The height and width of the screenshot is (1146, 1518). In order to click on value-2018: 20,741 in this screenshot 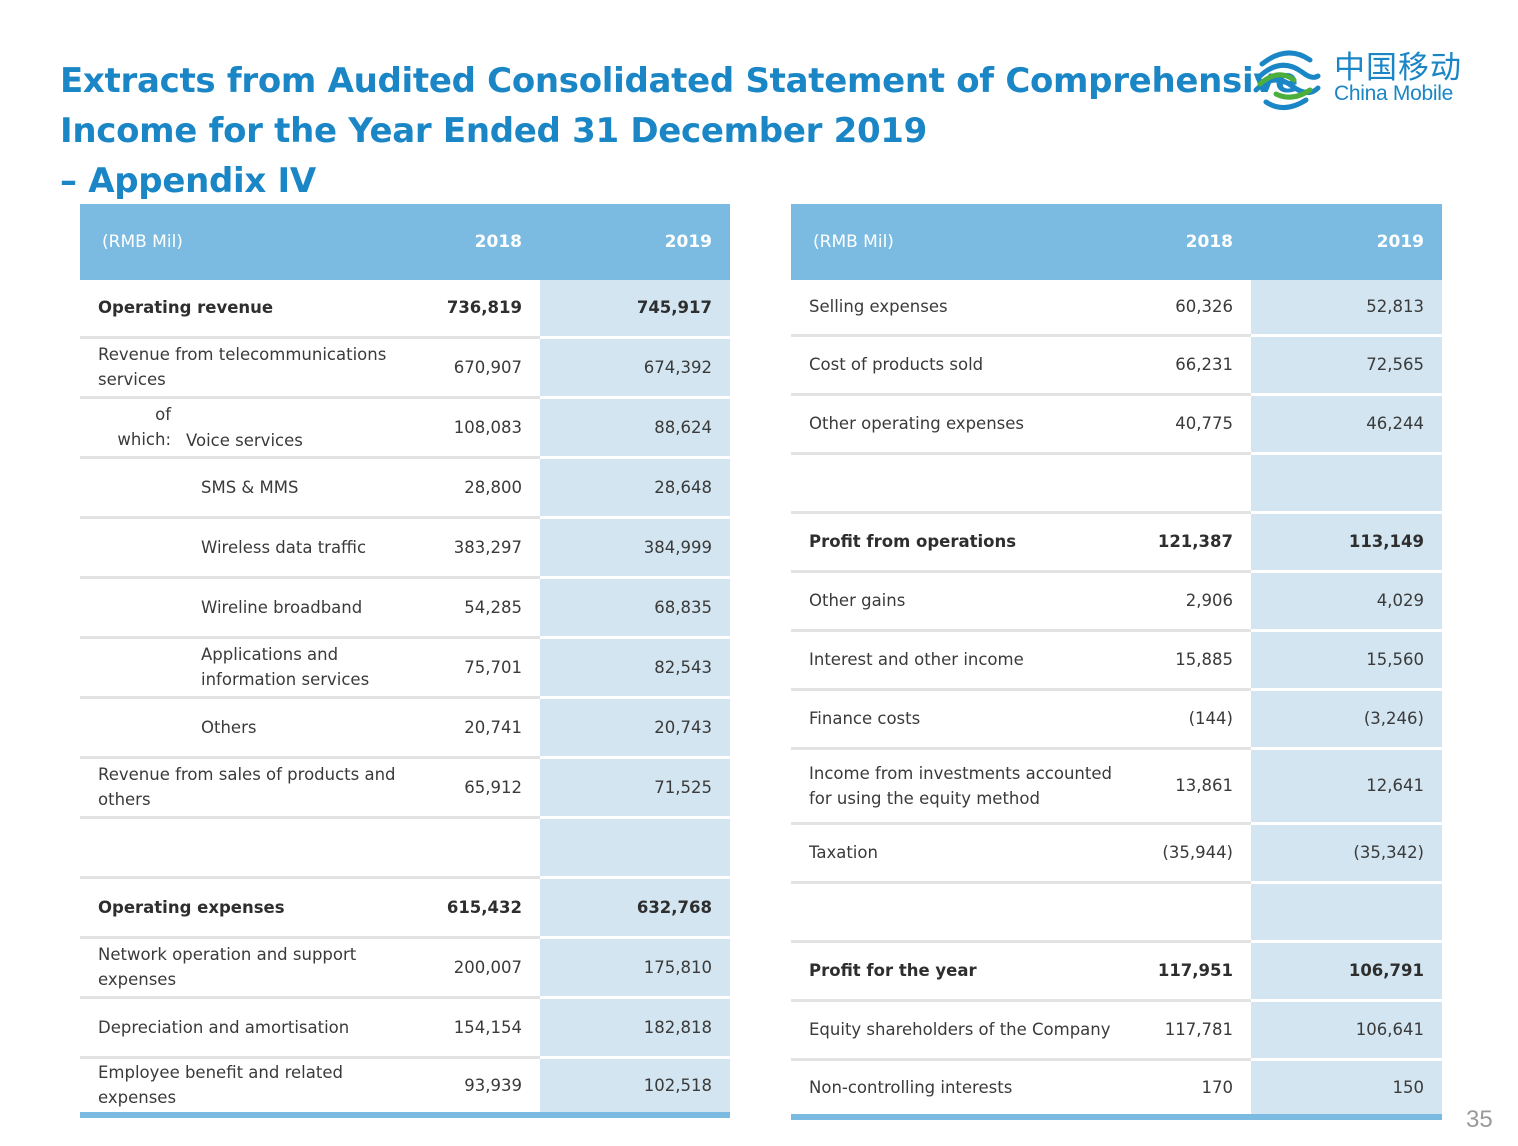, I will do `click(480, 726)`.